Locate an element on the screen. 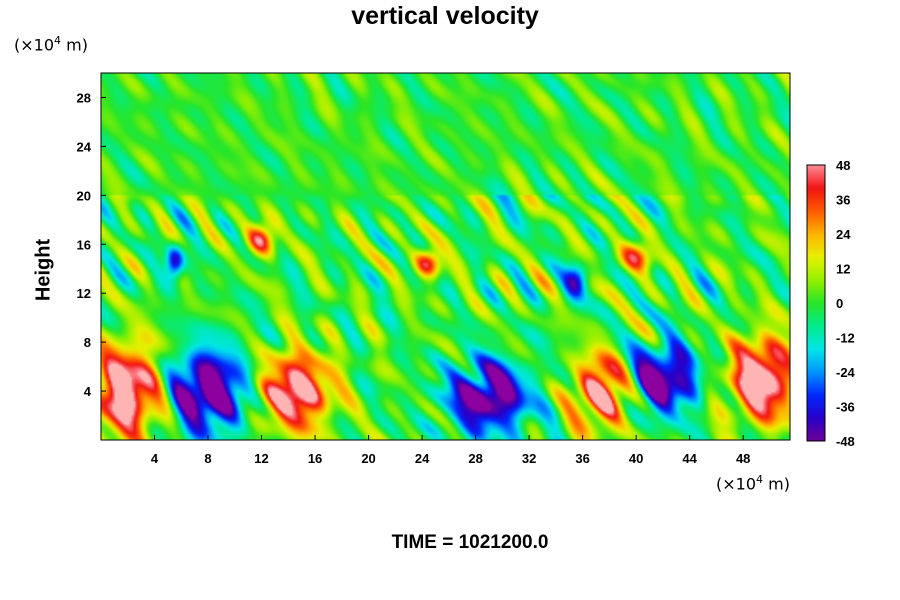 The width and height of the screenshot is (900, 600). colorbar-tick-label: 12 is located at coordinates (843, 269).